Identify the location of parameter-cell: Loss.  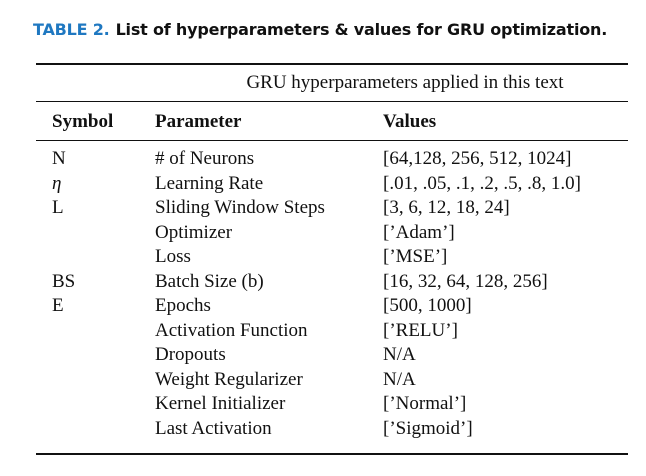
(173, 256).